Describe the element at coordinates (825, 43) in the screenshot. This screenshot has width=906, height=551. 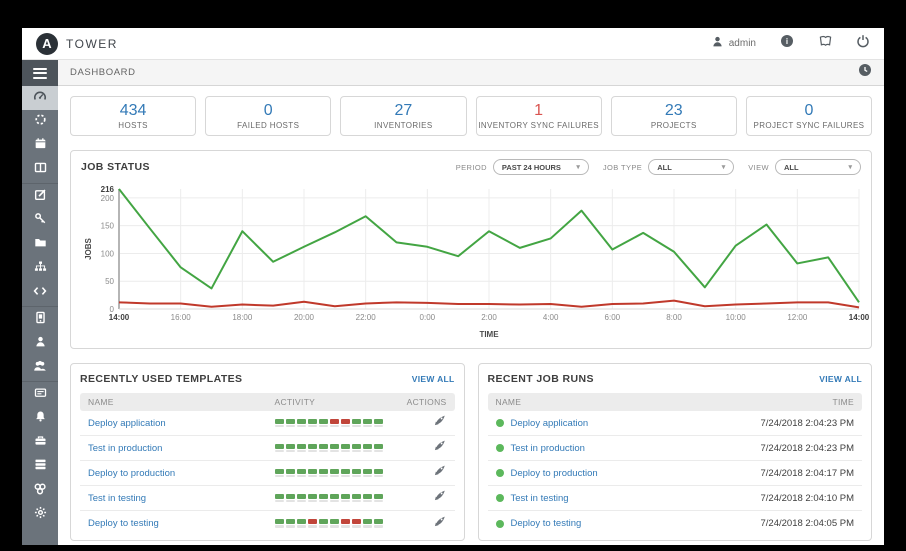
I see `docs-button` at that location.